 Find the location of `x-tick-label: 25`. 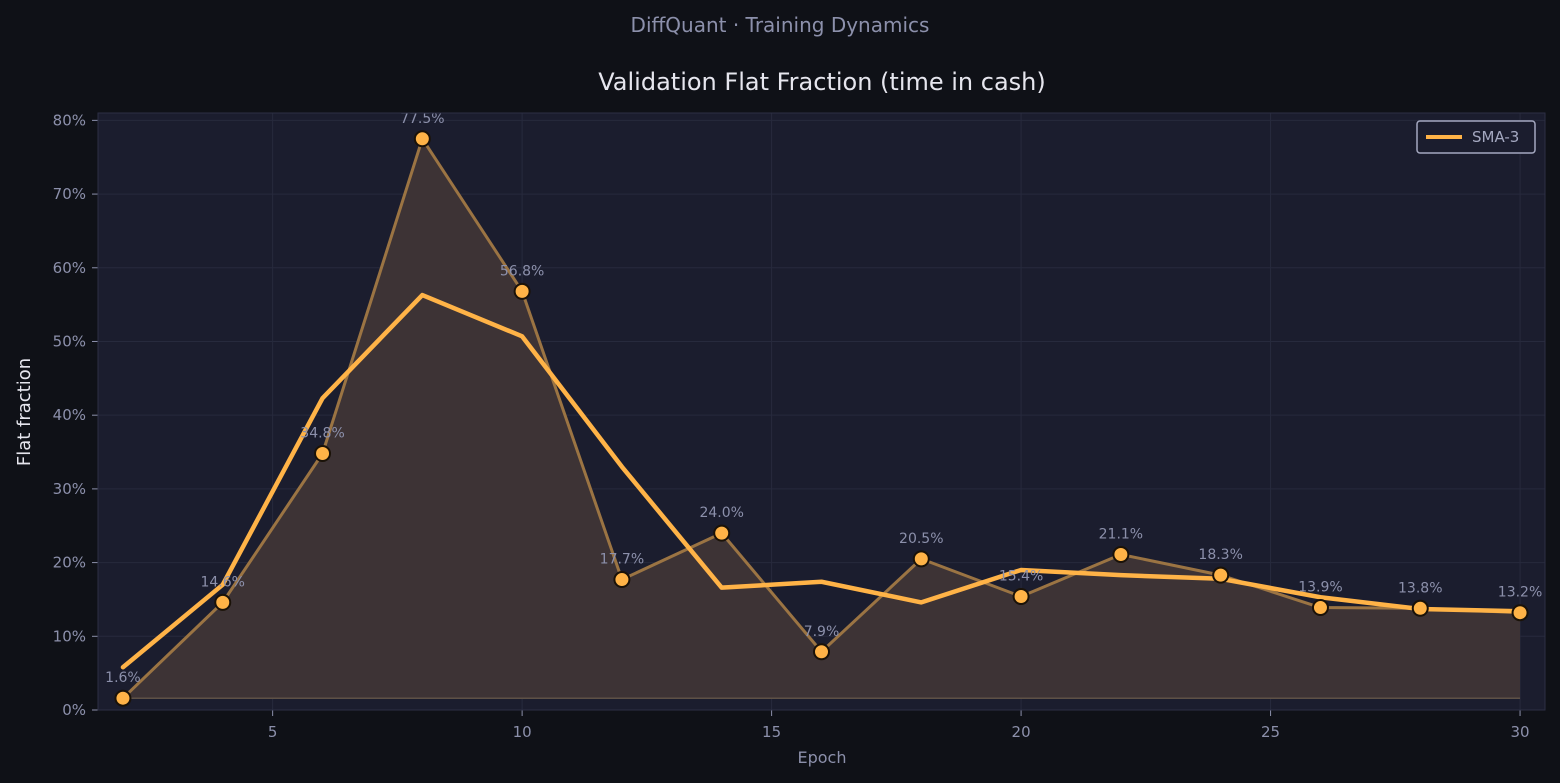

x-tick-label: 25 is located at coordinates (1270, 732).